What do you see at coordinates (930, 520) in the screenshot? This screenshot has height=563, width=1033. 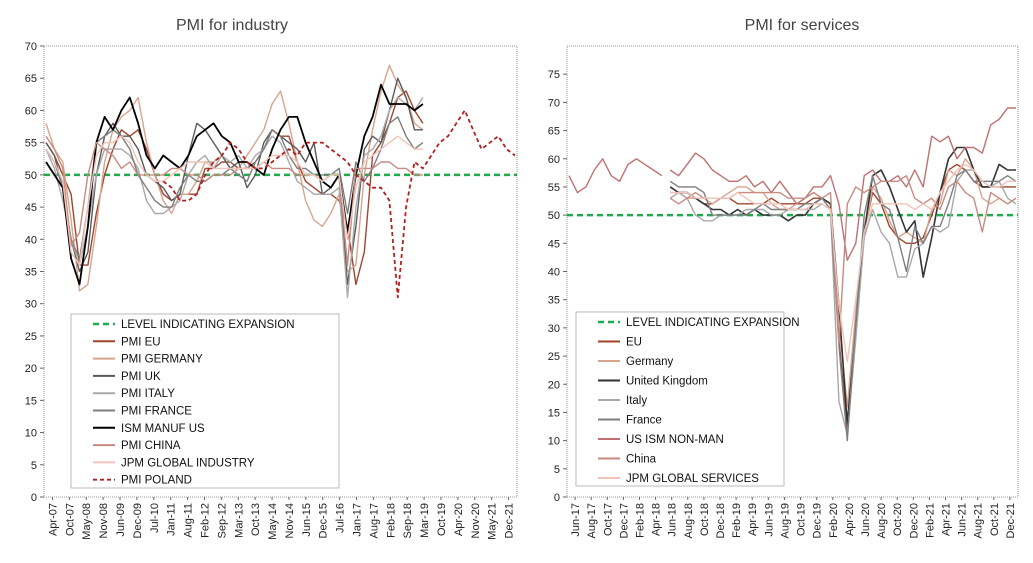 I see `x-tick-label: Feb-21` at bounding box center [930, 520].